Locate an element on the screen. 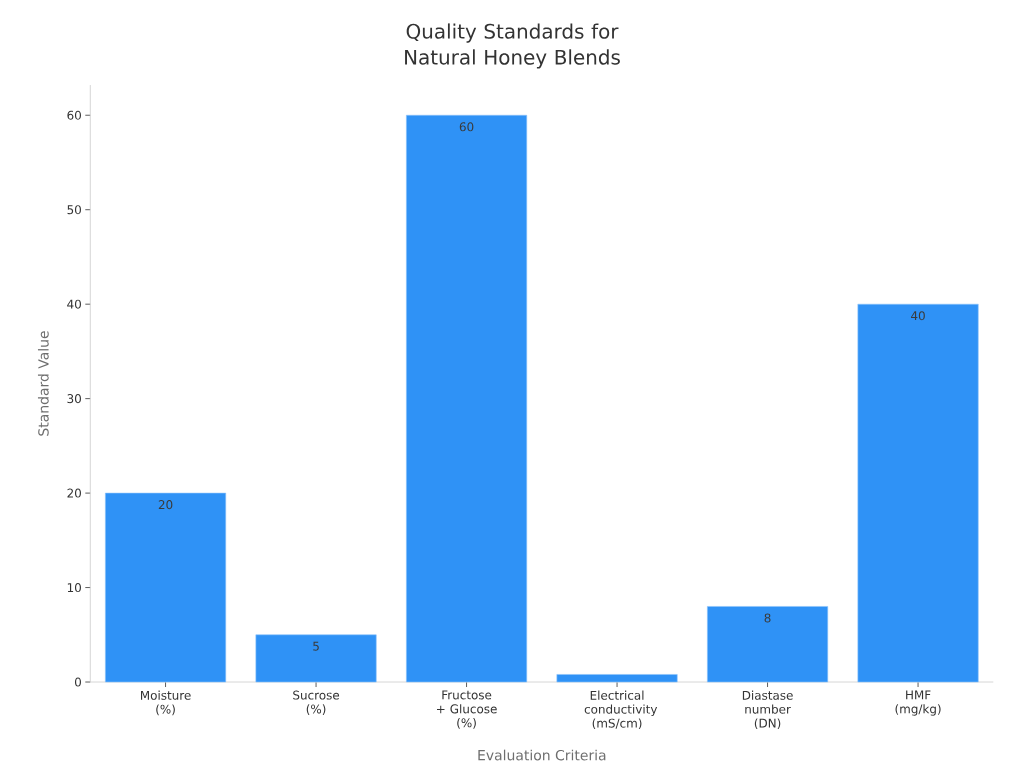 This screenshot has height=768, width=1024. y-tick-label: 50 is located at coordinates (74, 210).